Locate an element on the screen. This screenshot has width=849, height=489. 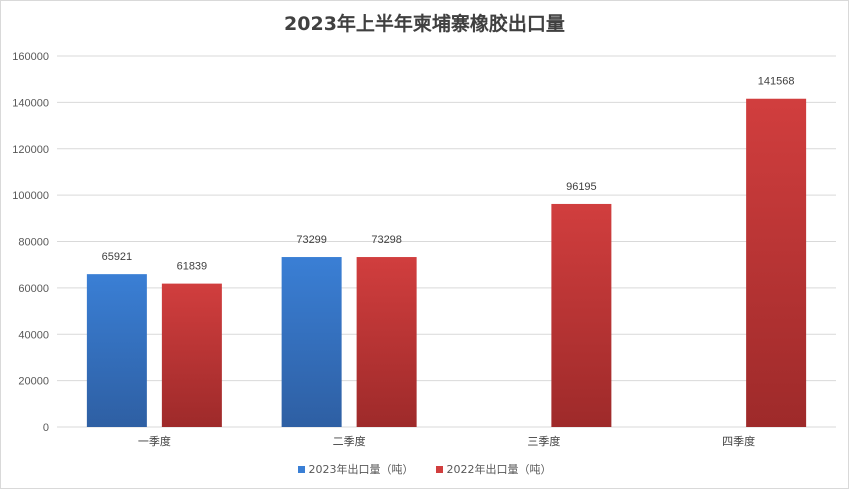
legend-item: 2023年出口量（吨） is located at coordinates (355, 469).